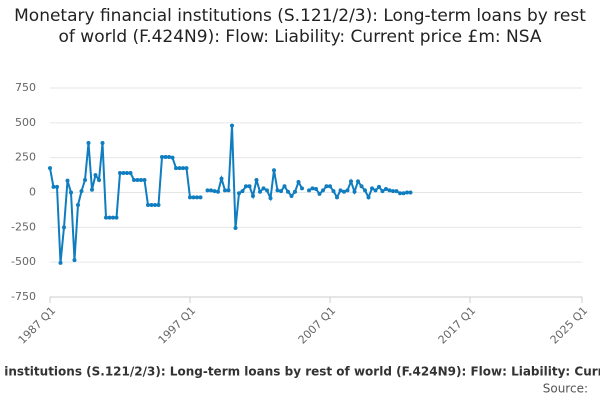 This screenshot has height=400, width=600. I want to click on x-tick-label: 2025 Q1, so click(569, 325).